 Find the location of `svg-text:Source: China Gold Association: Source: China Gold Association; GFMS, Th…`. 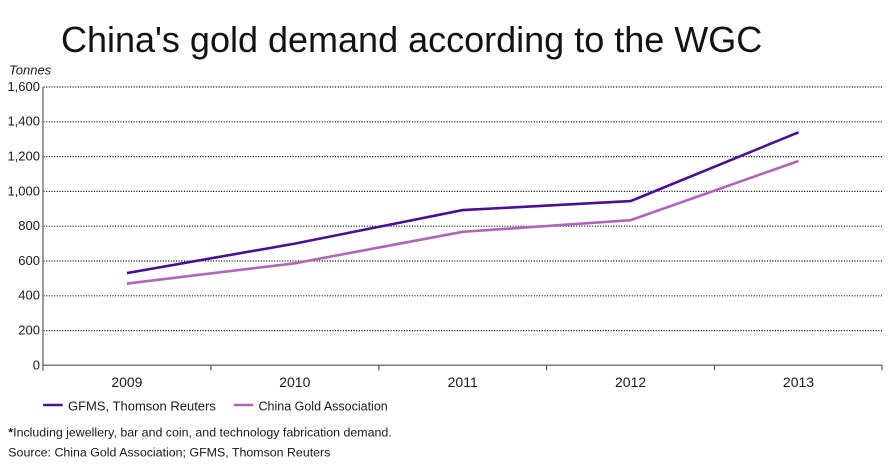

svg-text:Source: China Gold Association: Source: China Gold Association; GFMS, Th… is located at coordinates (169, 452).